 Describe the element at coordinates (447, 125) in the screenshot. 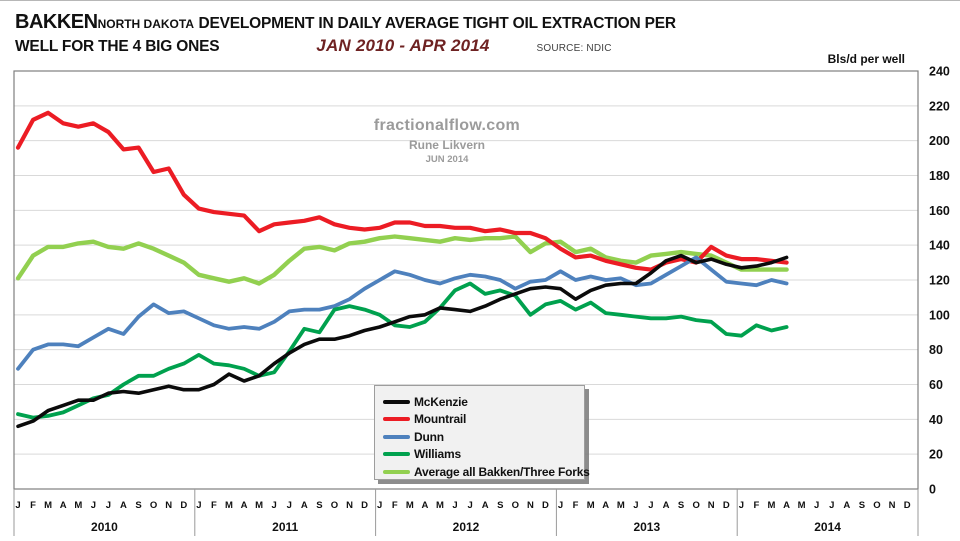

I see `watermark-site: fractionalflow.com` at that location.